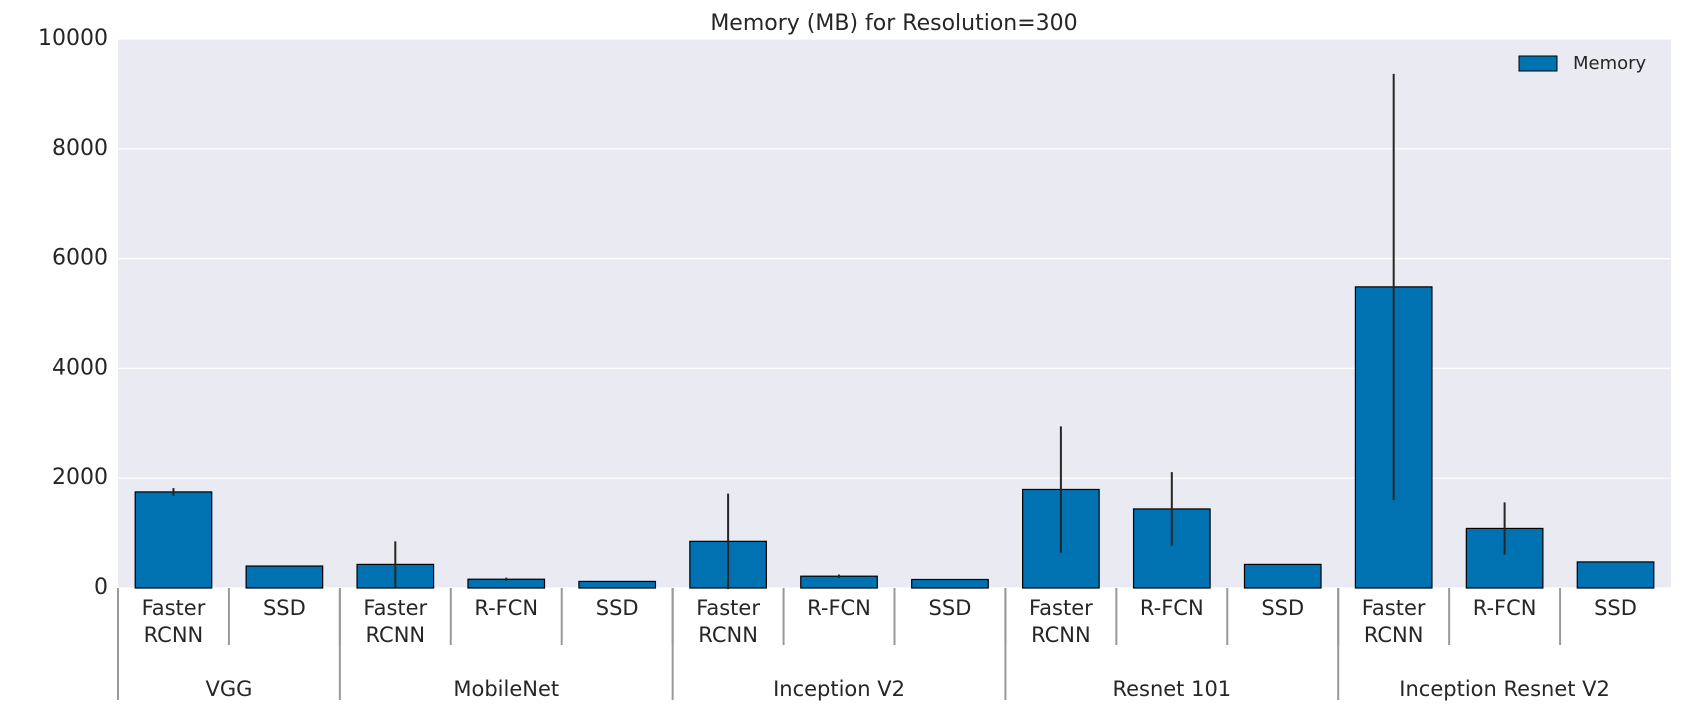 This screenshot has height=726, width=1698. What do you see at coordinates (80, 148) in the screenshot?
I see `y-tick-label: 8000` at bounding box center [80, 148].